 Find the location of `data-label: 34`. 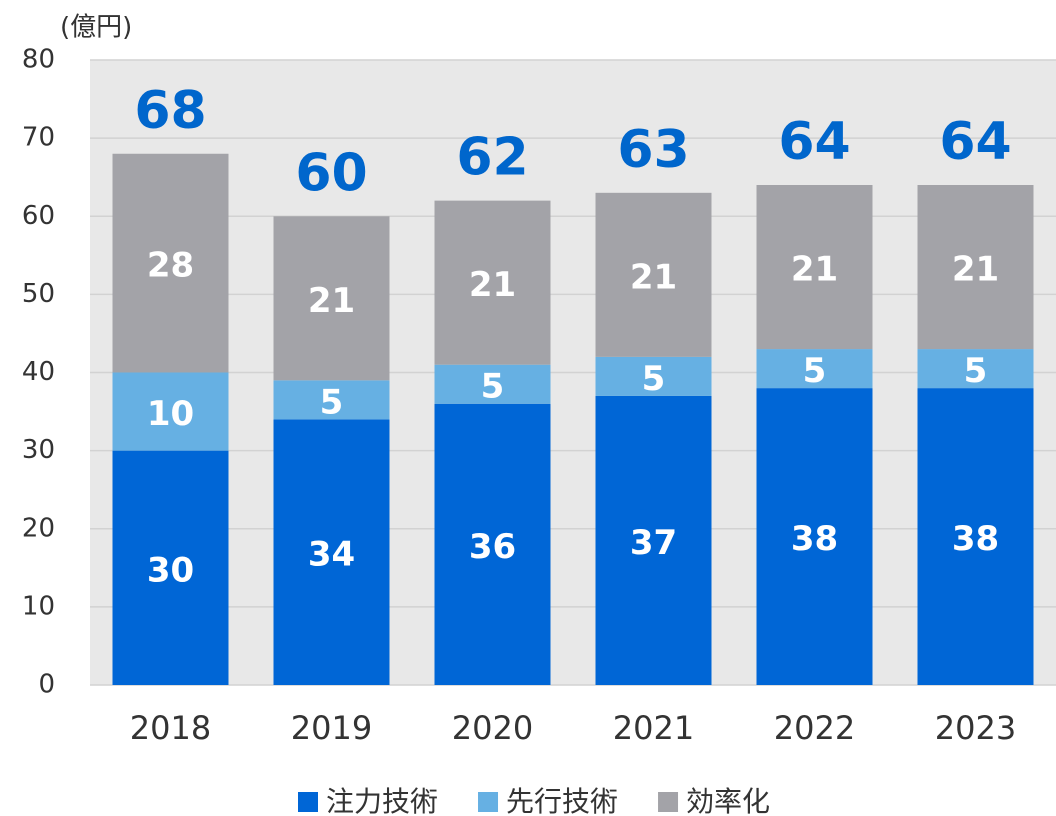

data-label: 34 is located at coordinates (331, 555).